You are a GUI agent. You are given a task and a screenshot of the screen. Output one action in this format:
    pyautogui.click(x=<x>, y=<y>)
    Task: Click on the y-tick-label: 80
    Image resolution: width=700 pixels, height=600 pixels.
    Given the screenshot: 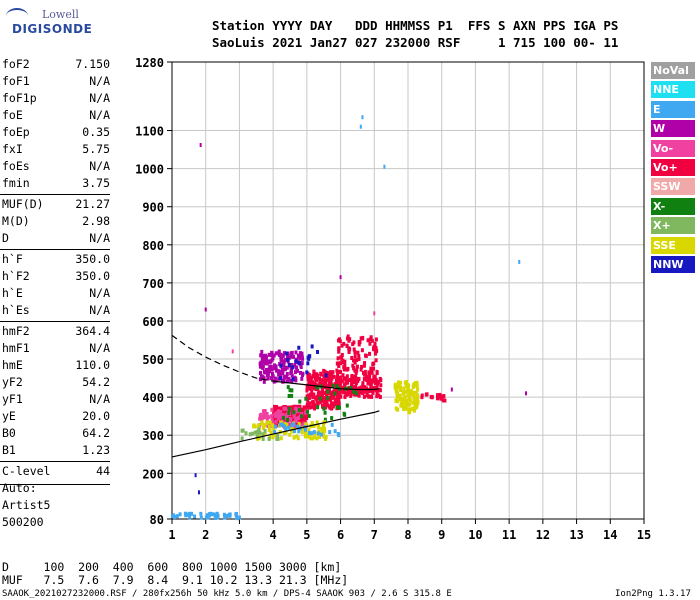 What is the action you would take?
    pyautogui.click(x=157, y=520)
    